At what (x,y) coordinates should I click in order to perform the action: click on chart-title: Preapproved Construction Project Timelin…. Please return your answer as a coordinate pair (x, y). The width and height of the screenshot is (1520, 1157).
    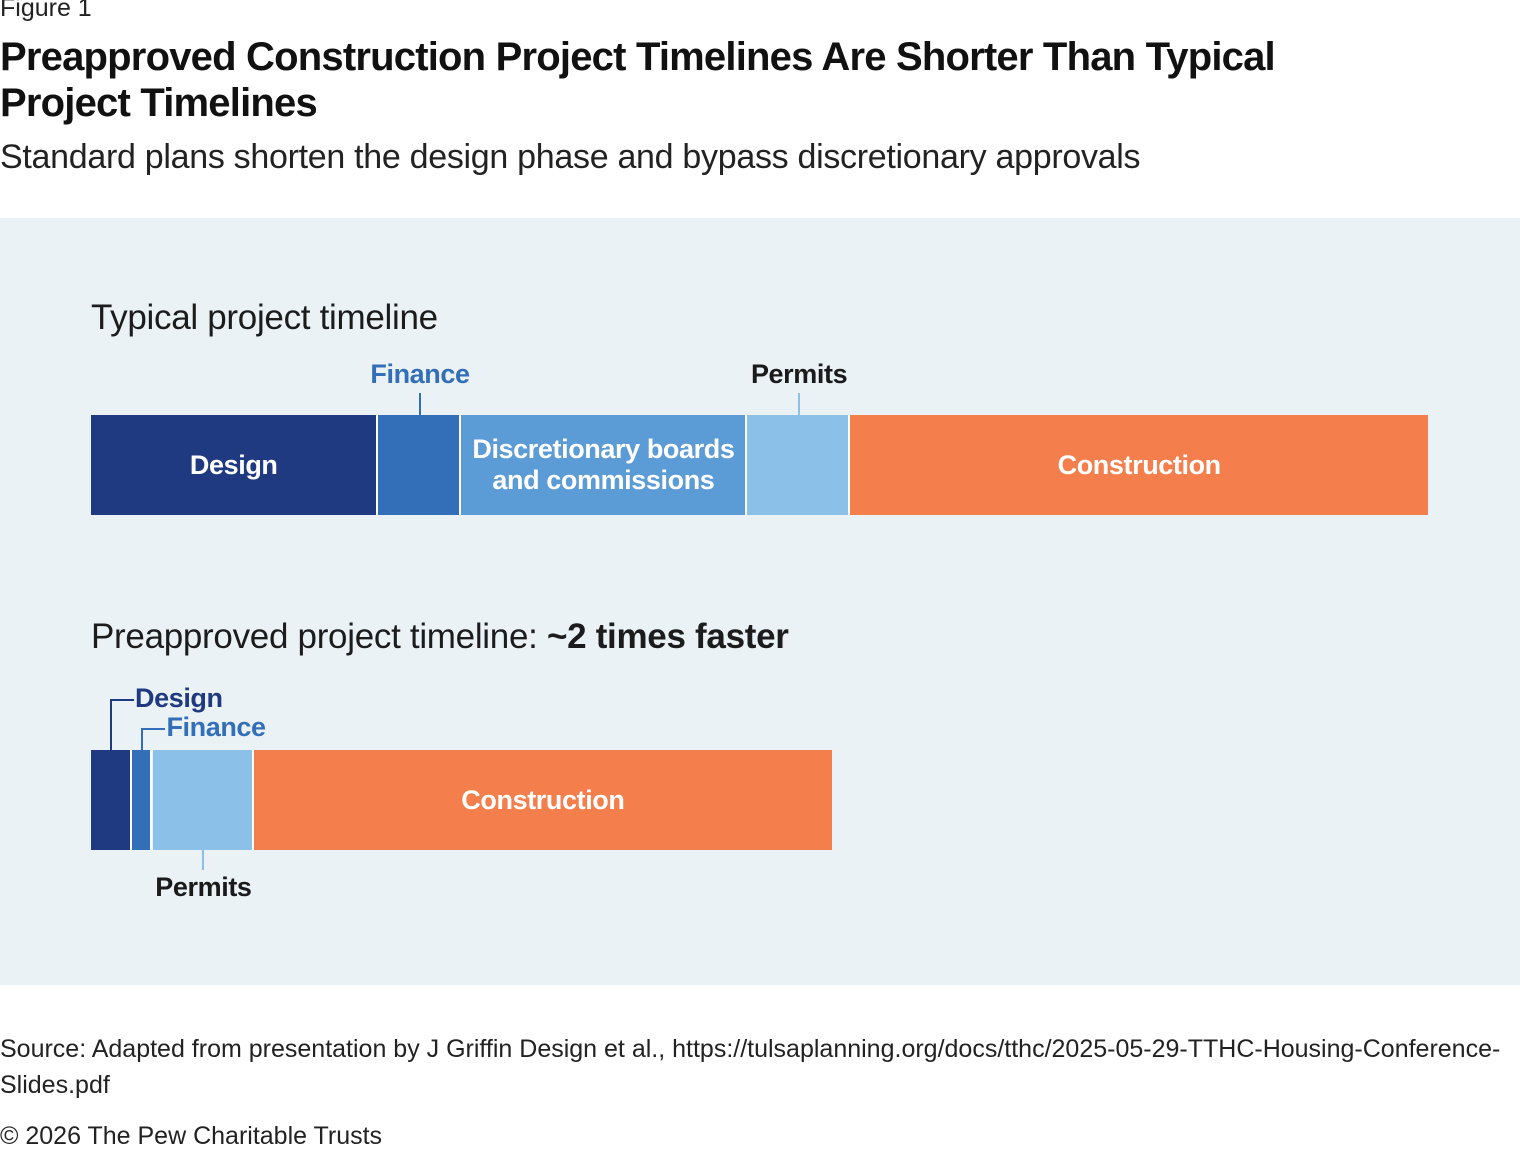
    Looking at the image, I should click on (638, 80).